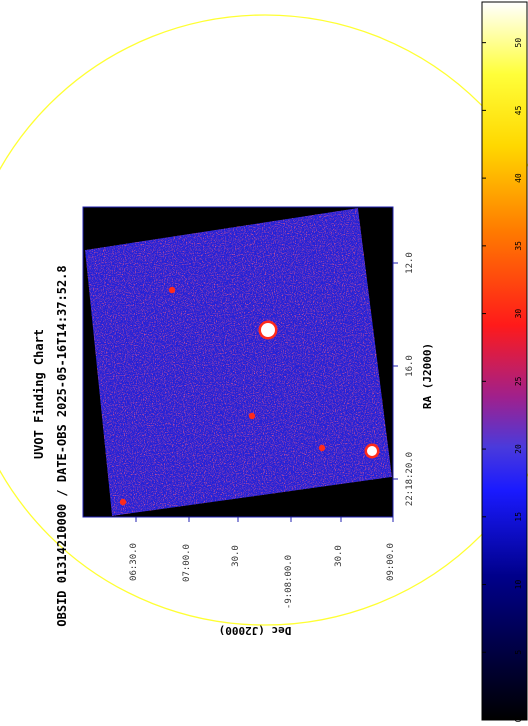 The height and width of the screenshot is (726, 528). Describe the element at coordinates (39, 394) in the screenshot. I see `chart-title: UVOT Finding Chart` at that location.